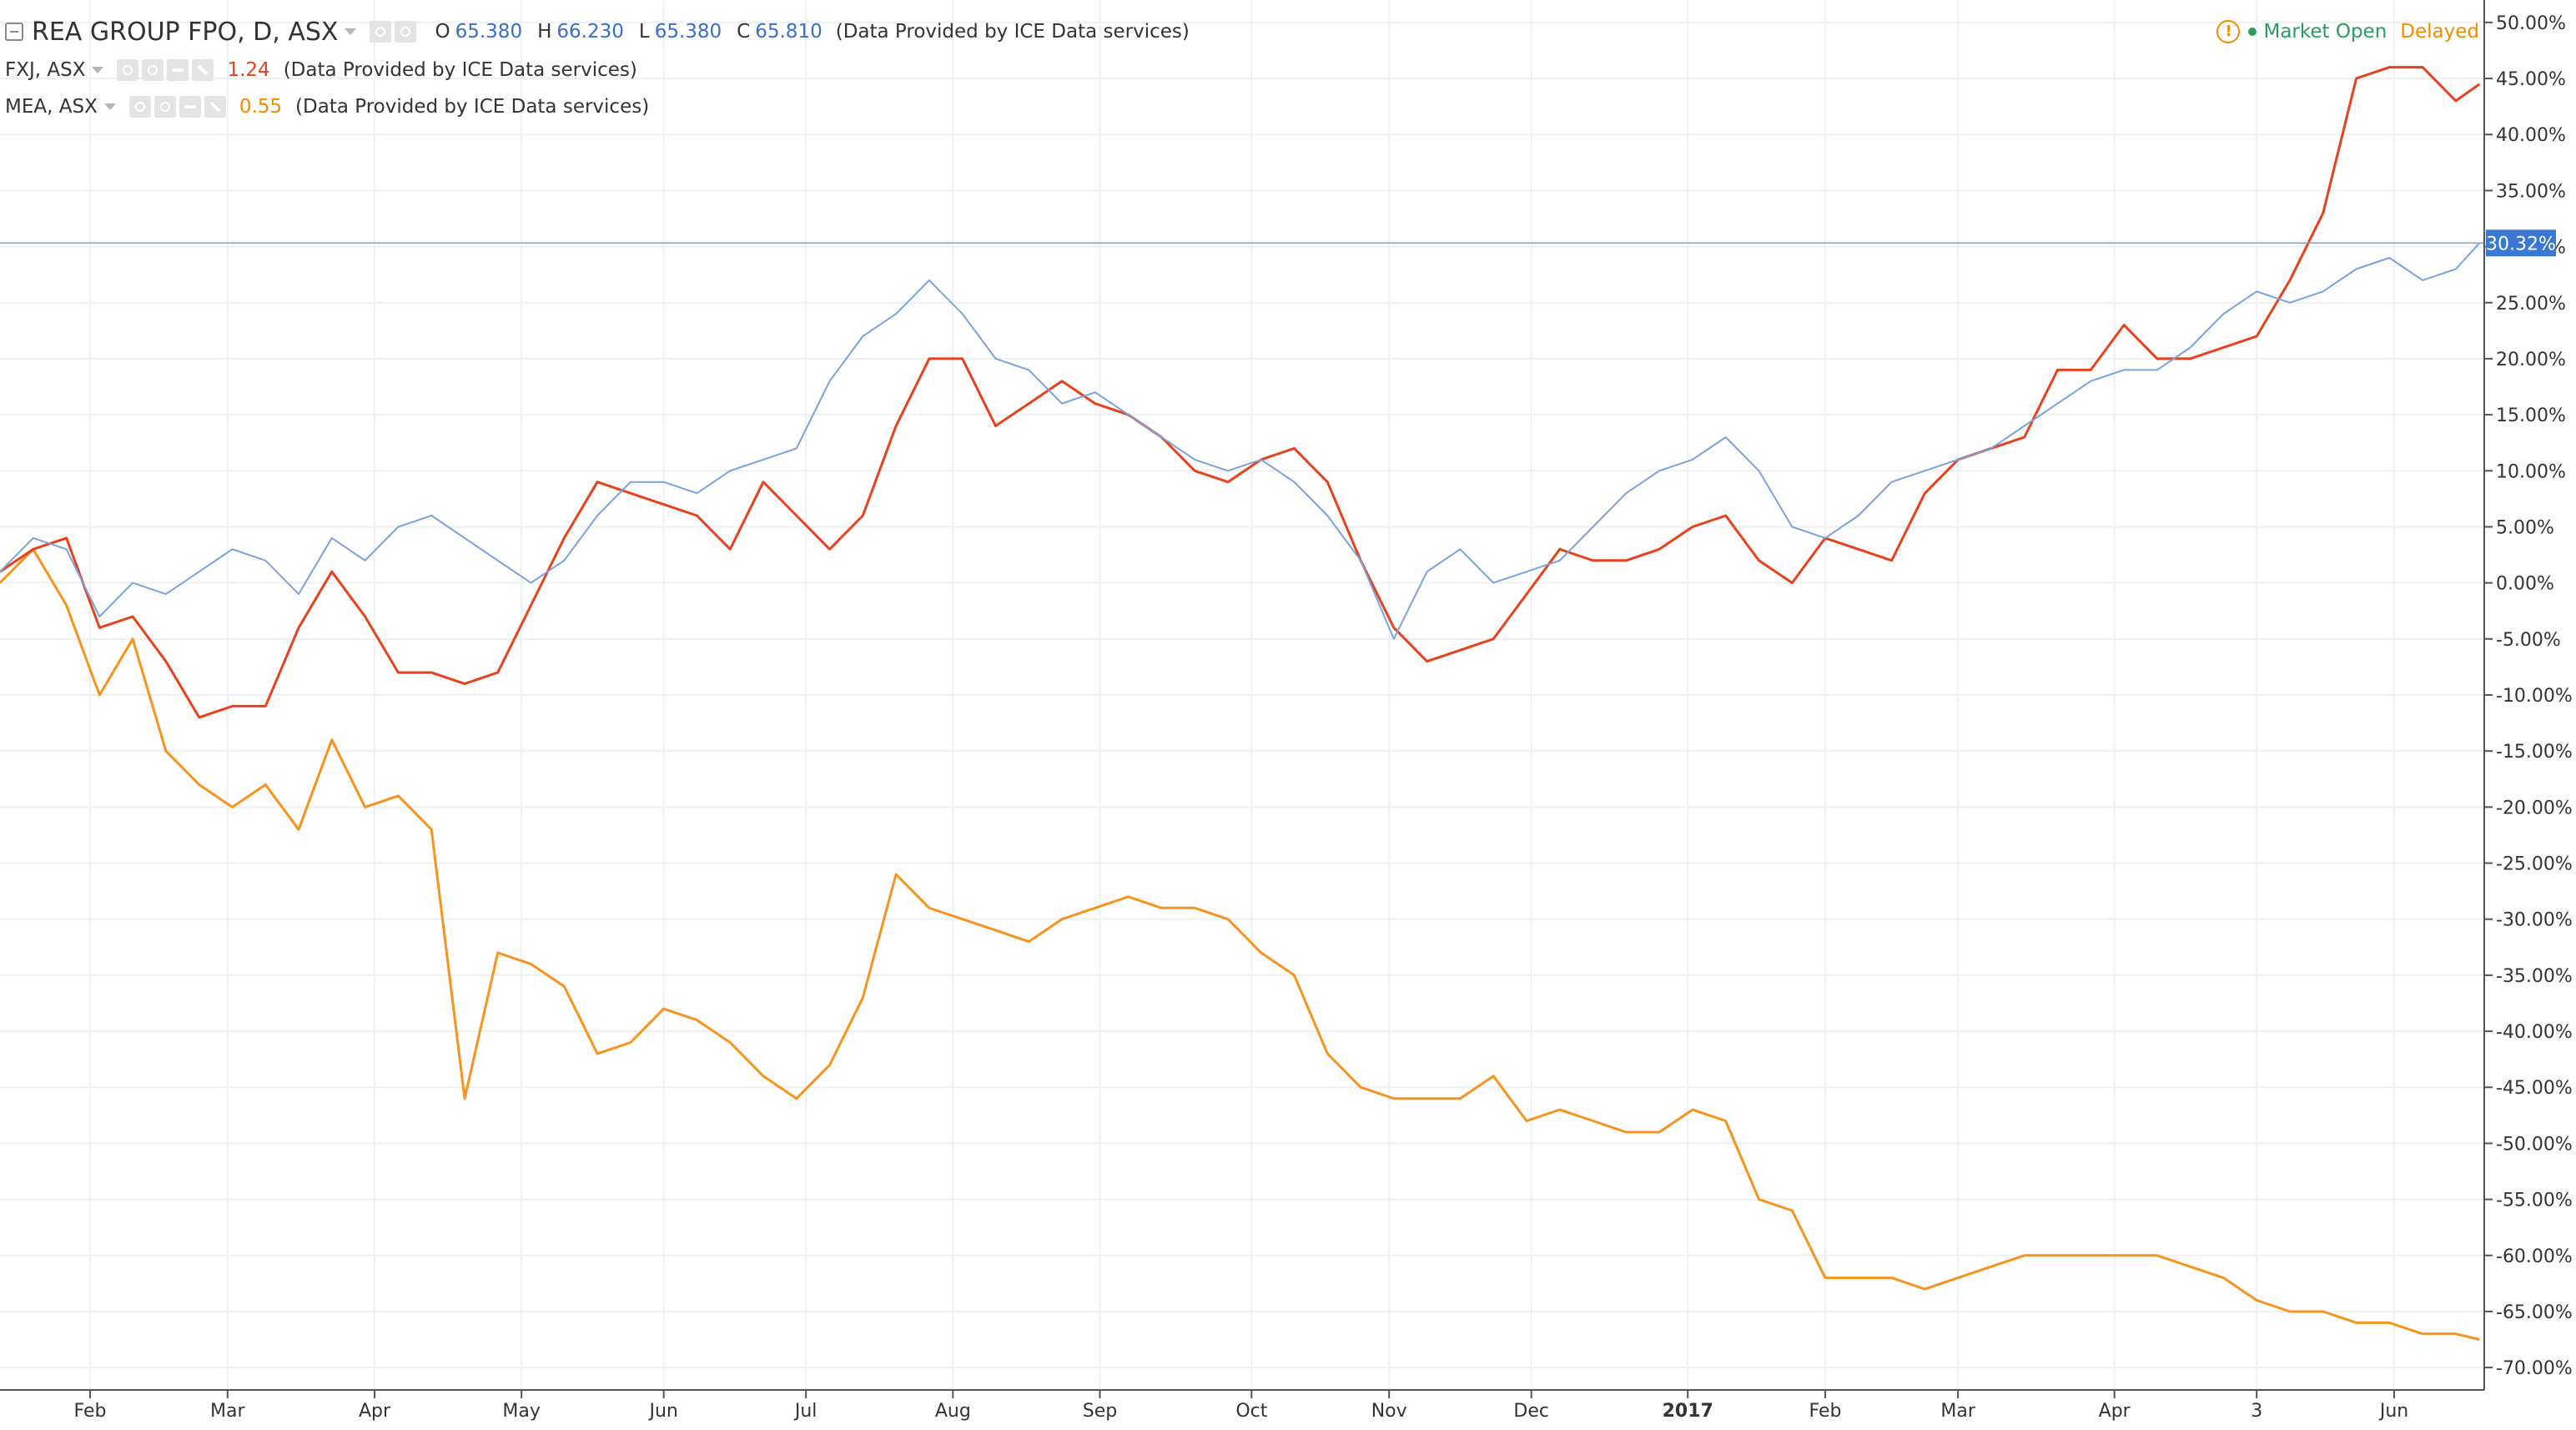 Image resolution: width=2576 pixels, height=1430 pixels. Describe the element at coordinates (261, 107) in the screenshot. I see `mea-value: 0.55` at that location.